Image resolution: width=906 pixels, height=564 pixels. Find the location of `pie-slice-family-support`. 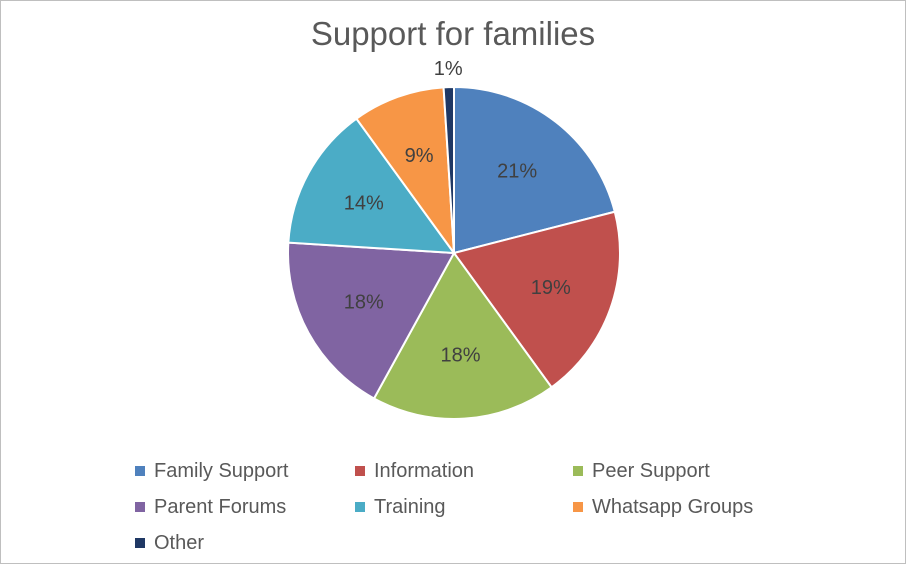

pie-slice-family-support is located at coordinates (534, 170).